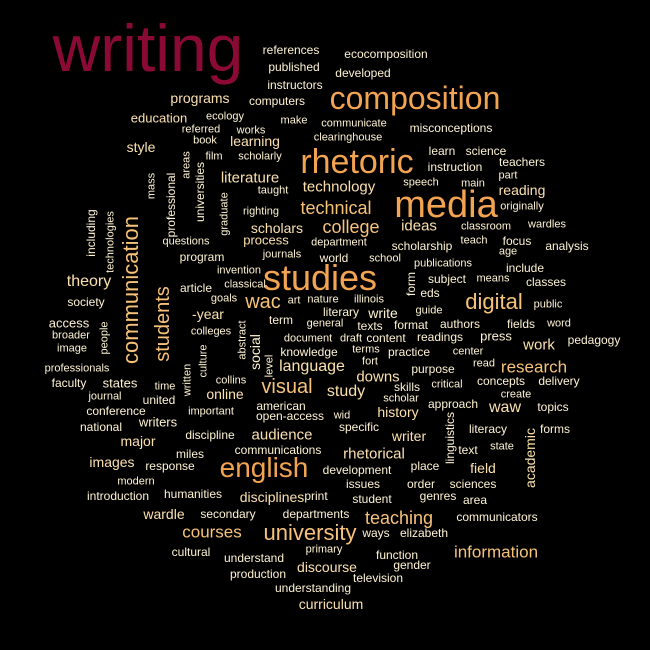 This screenshot has width=650, height=650. Describe the element at coordinates (555, 429) in the screenshot. I see `word-forms: forms` at that location.